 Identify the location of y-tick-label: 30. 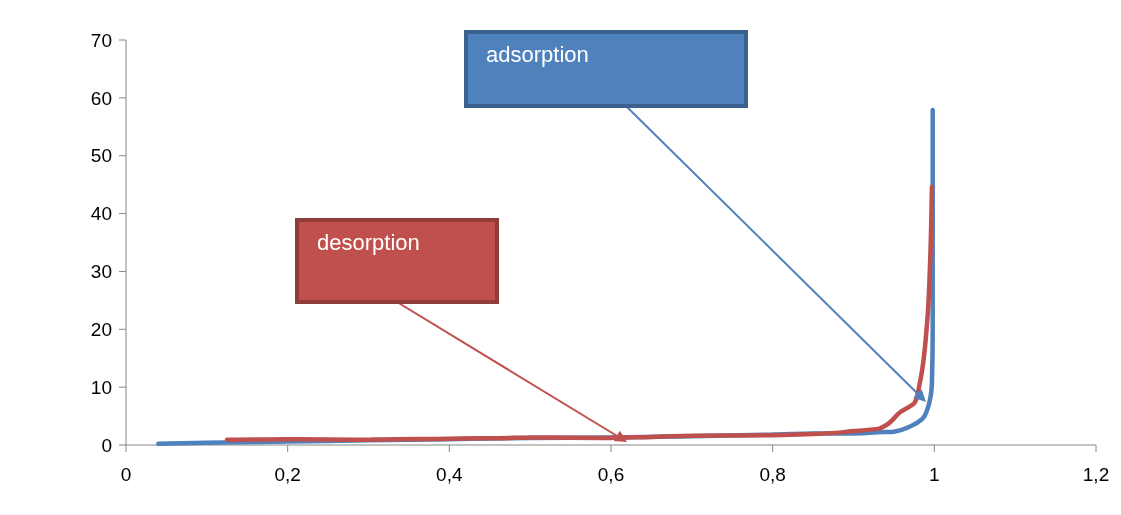
(101, 272).